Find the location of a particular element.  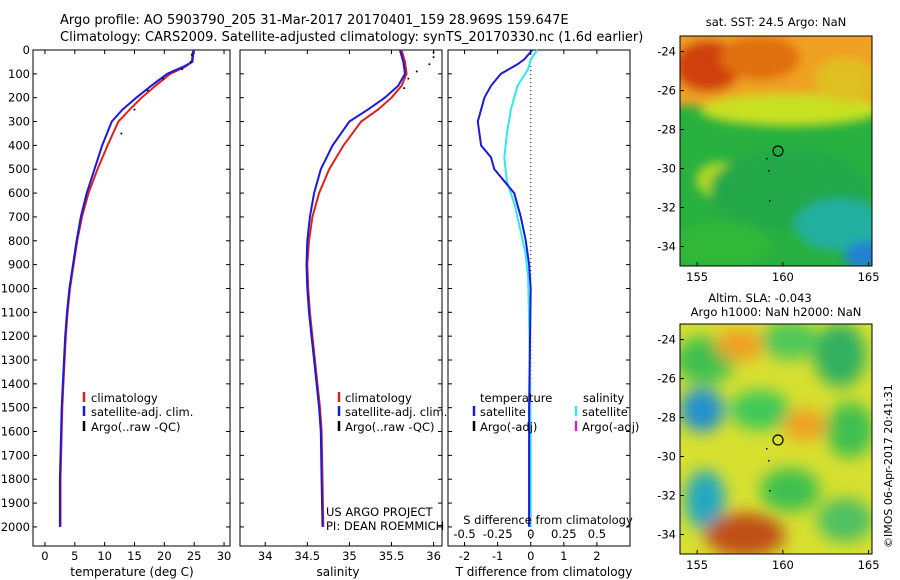

x-tick-label: 0.5 is located at coordinates (597, 534).